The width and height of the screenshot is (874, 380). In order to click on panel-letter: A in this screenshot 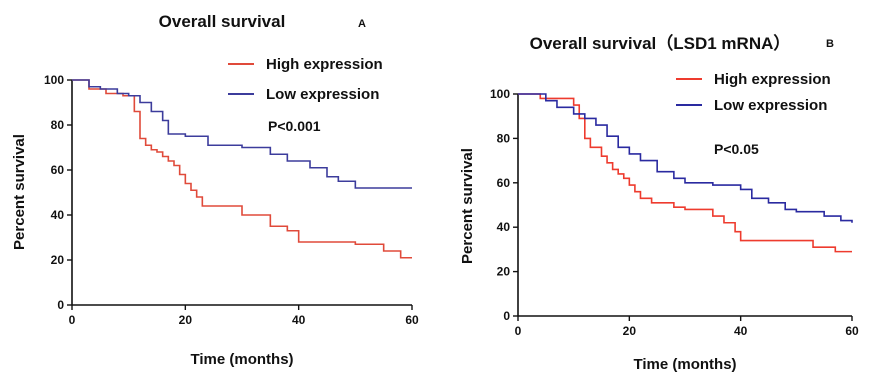, I will do `click(362, 24)`.